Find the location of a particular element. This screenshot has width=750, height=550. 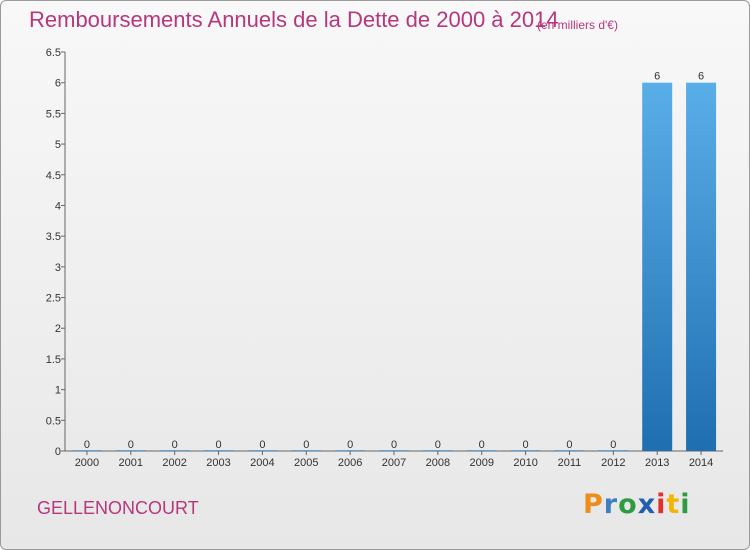

bar-2008 is located at coordinates (437, 450).